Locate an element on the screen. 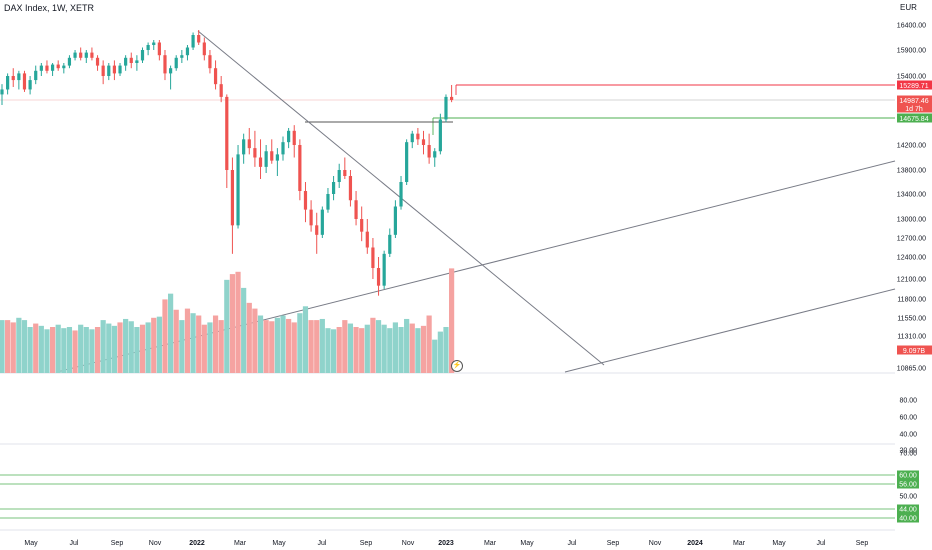 The height and width of the screenshot is (550, 932). indicator1-tick-label: 80.00 is located at coordinates (908, 401).